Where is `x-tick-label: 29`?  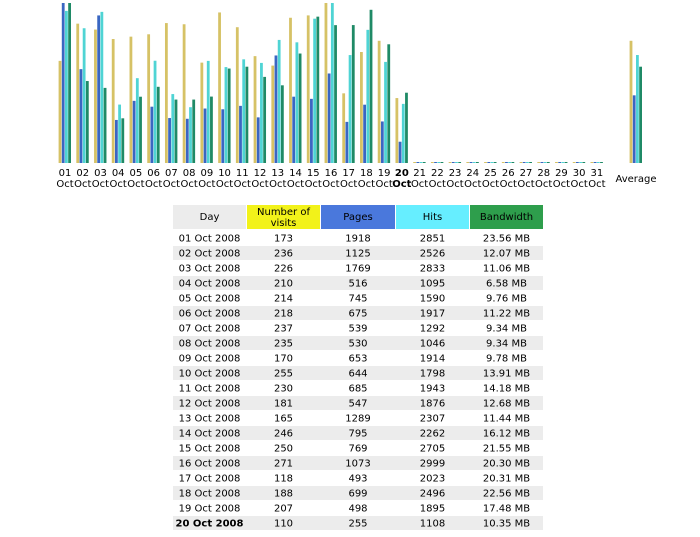 x-tick-label: 29 is located at coordinates (561, 173).